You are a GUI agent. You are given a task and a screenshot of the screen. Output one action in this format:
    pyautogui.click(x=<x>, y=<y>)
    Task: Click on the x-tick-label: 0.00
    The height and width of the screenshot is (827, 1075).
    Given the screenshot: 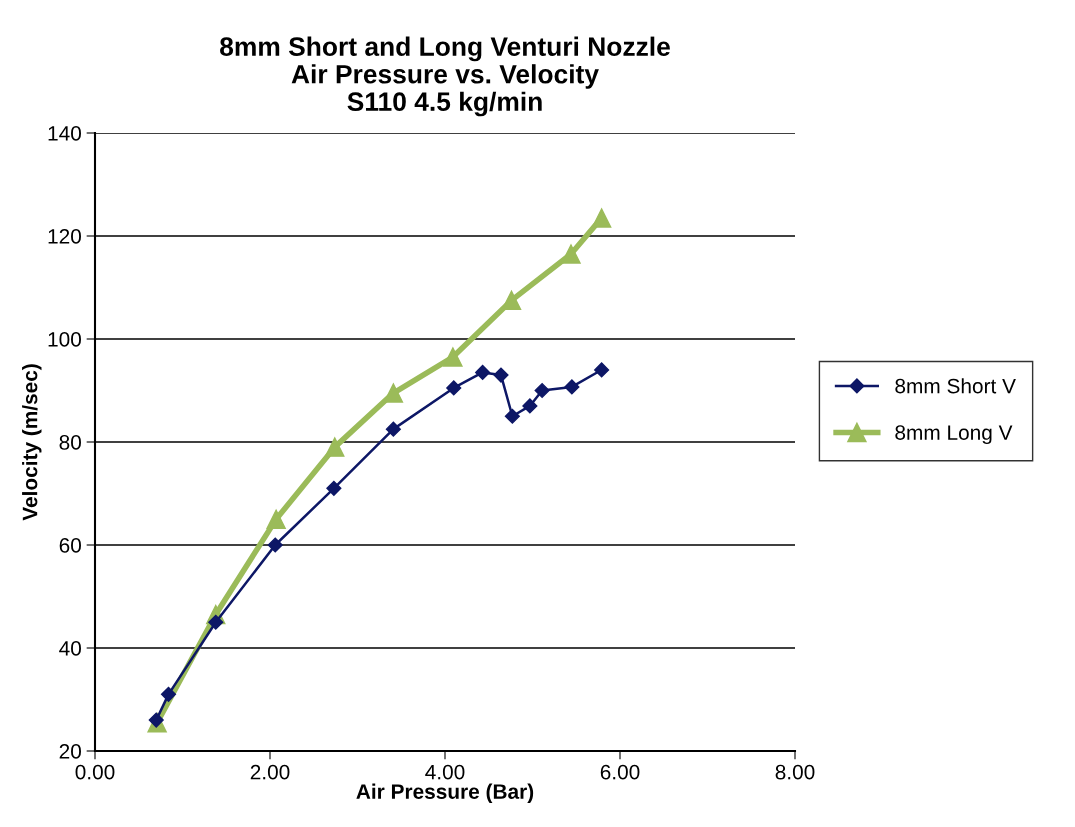 What is the action you would take?
    pyautogui.click(x=95, y=772)
    